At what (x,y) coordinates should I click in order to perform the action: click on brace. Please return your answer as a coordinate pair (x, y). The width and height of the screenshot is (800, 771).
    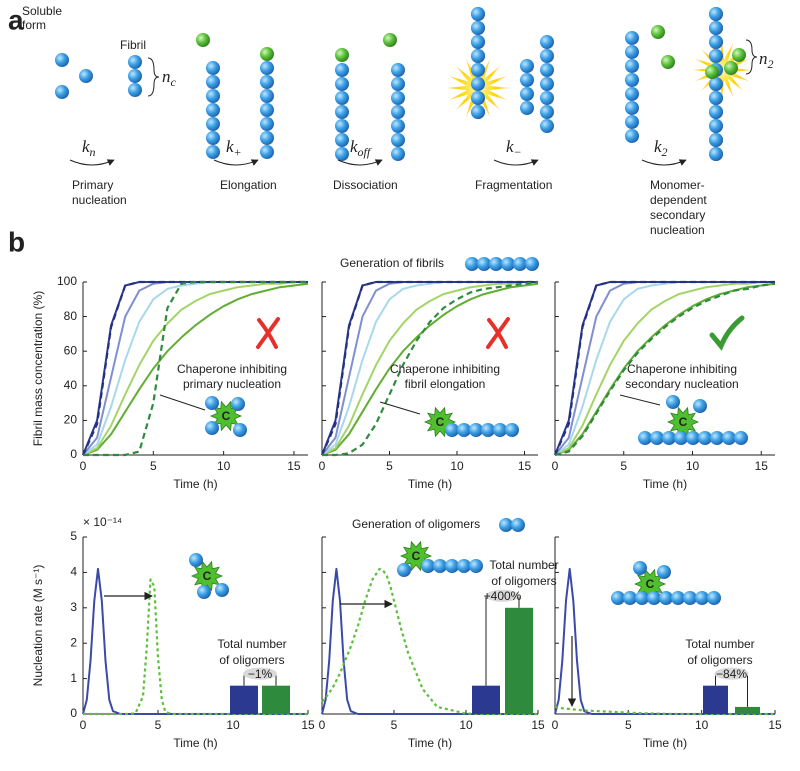
    Looking at the image, I should click on (153, 77).